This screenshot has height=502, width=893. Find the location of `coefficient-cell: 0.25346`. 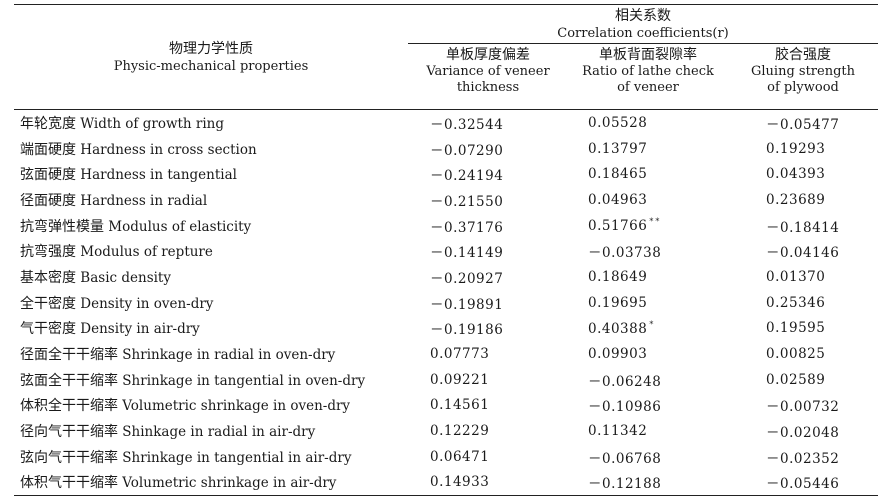

coefficient-cell: 0.25346 is located at coordinates (803, 303).